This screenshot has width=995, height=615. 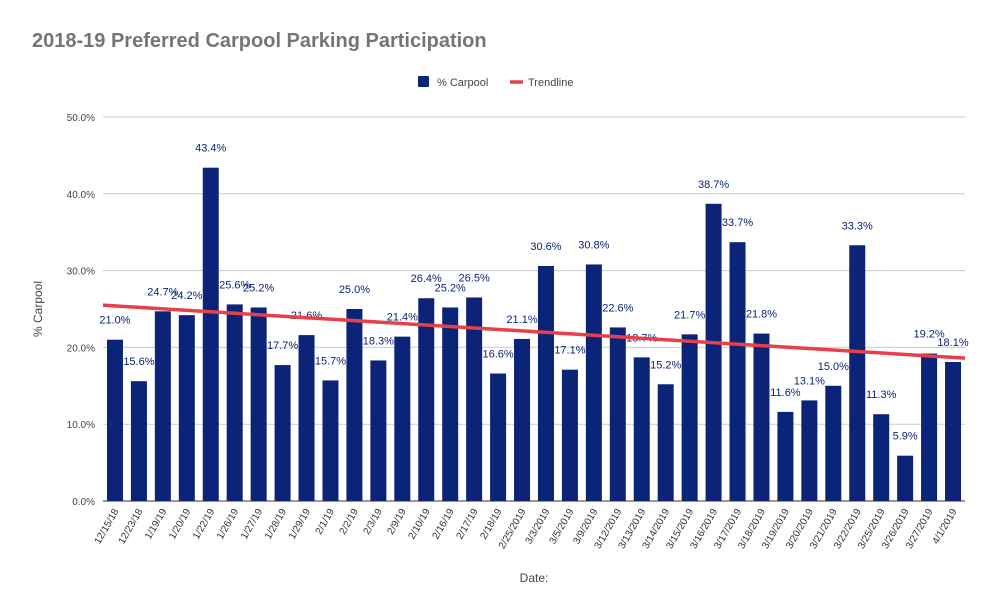 What do you see at coordinates (689, 315) in the screenshot?
I see `data-label: 21.7%` at bounding box center [689, 315].